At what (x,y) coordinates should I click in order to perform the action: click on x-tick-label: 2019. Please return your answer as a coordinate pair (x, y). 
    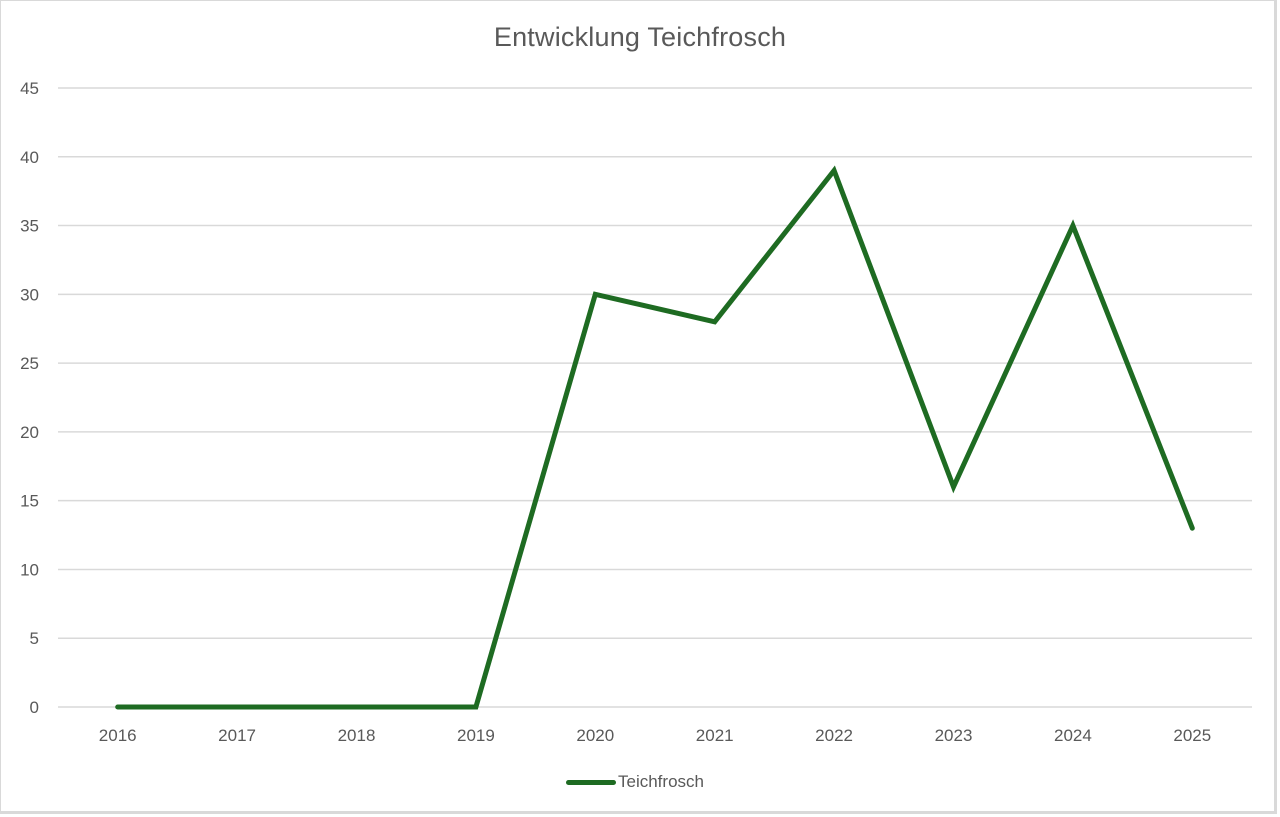
    Looking at the image, I should click on (476, 735).